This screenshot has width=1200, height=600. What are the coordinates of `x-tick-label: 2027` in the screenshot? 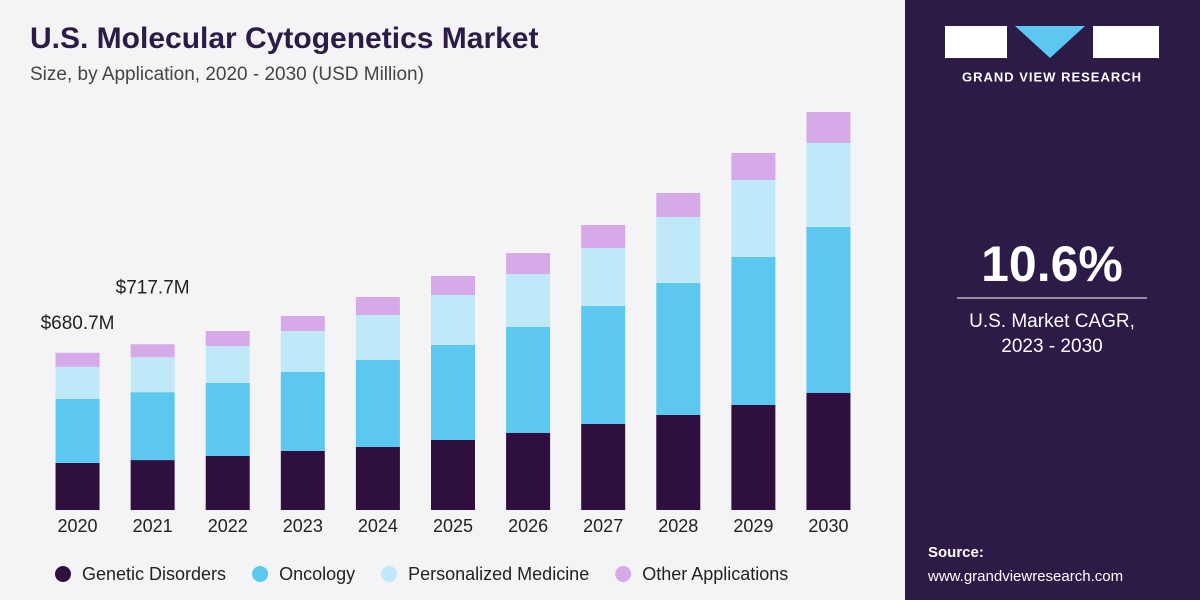 It's located at (603, 526).